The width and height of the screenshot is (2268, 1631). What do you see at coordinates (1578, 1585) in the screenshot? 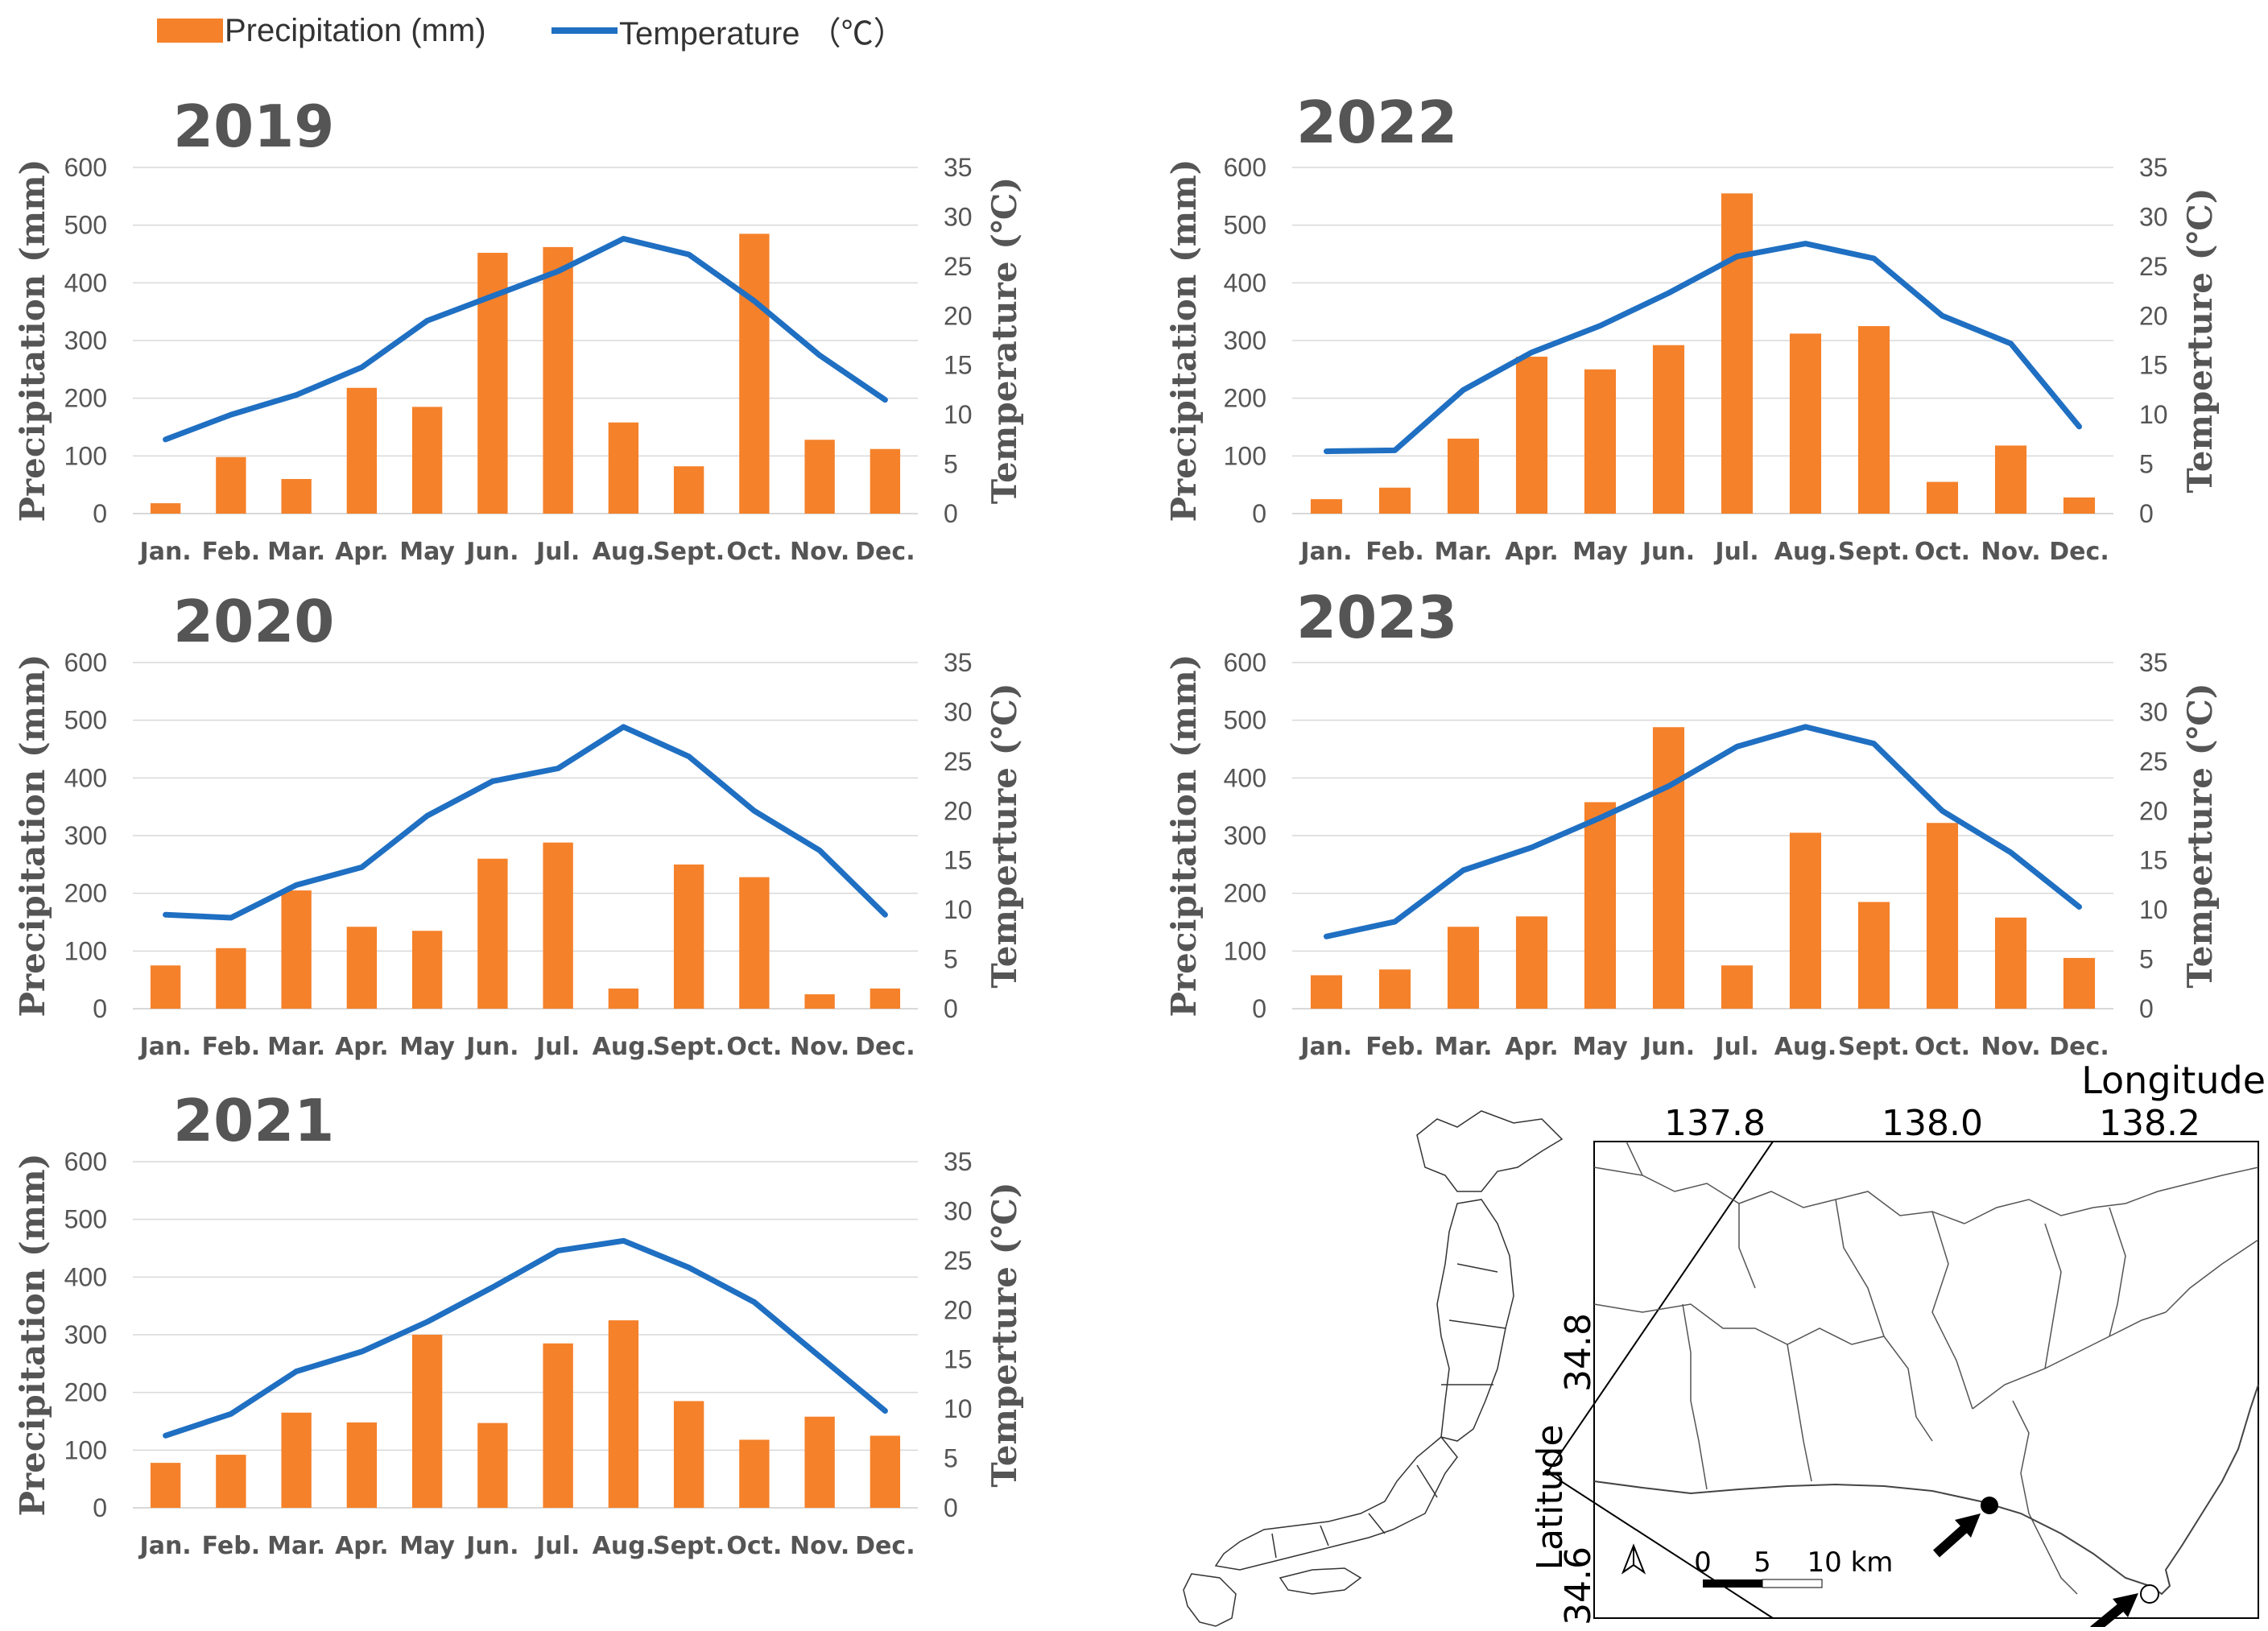
I see `latitude-tick-34-6: 34.6` at bounding box center [1578, 1585].